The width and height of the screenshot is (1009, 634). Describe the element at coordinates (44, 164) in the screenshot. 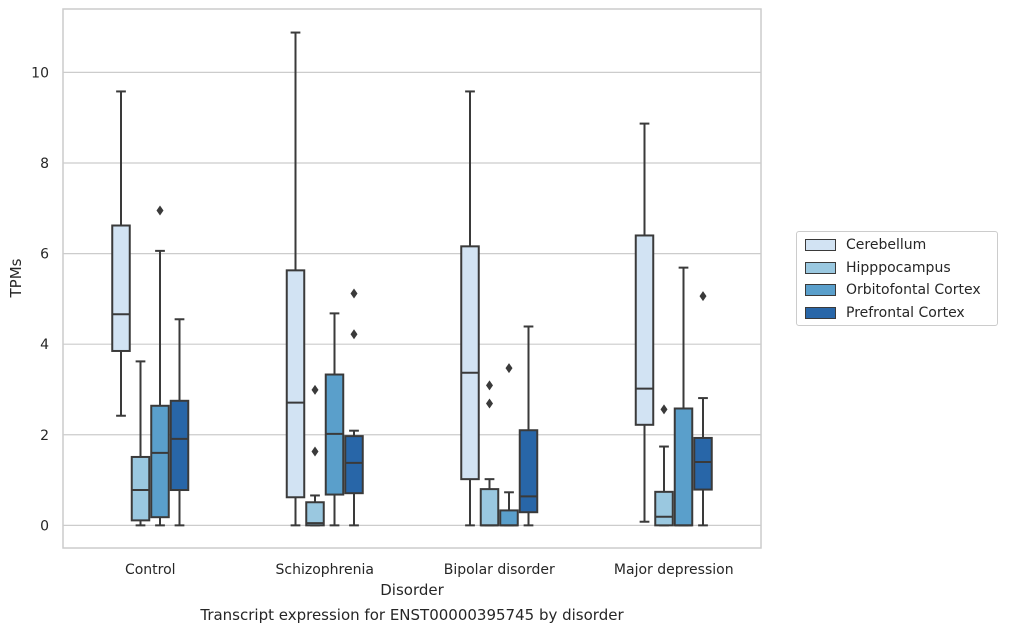

I see `y-tick-label: 8` at that location.